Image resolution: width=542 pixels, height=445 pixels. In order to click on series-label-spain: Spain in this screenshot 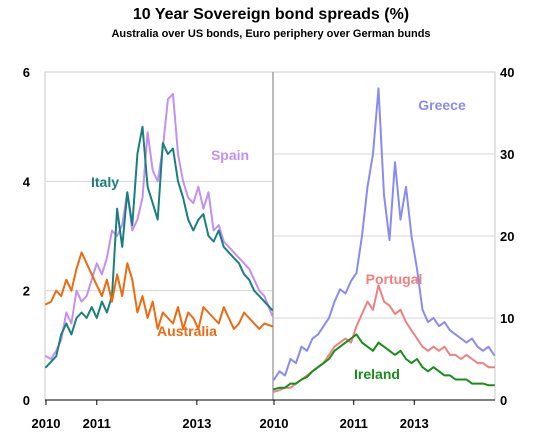, I will do `click(230, 155)`.